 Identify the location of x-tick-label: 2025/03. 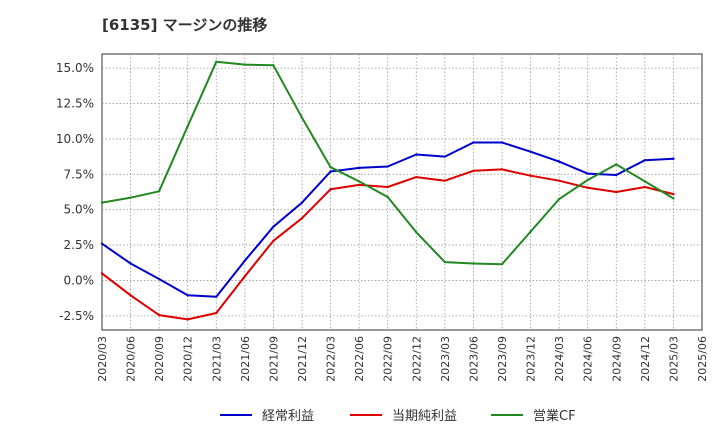
(673, 359).